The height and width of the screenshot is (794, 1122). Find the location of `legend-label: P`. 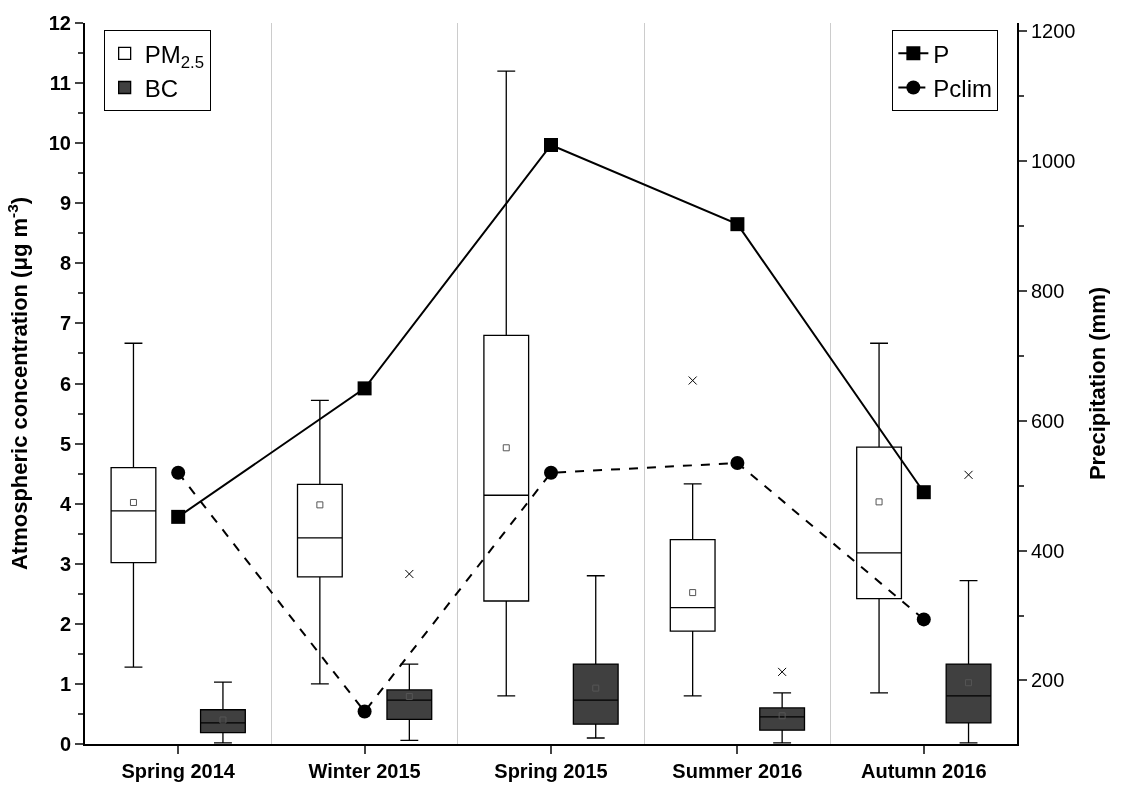

legend-label: P is located at coordinates (941, 54).